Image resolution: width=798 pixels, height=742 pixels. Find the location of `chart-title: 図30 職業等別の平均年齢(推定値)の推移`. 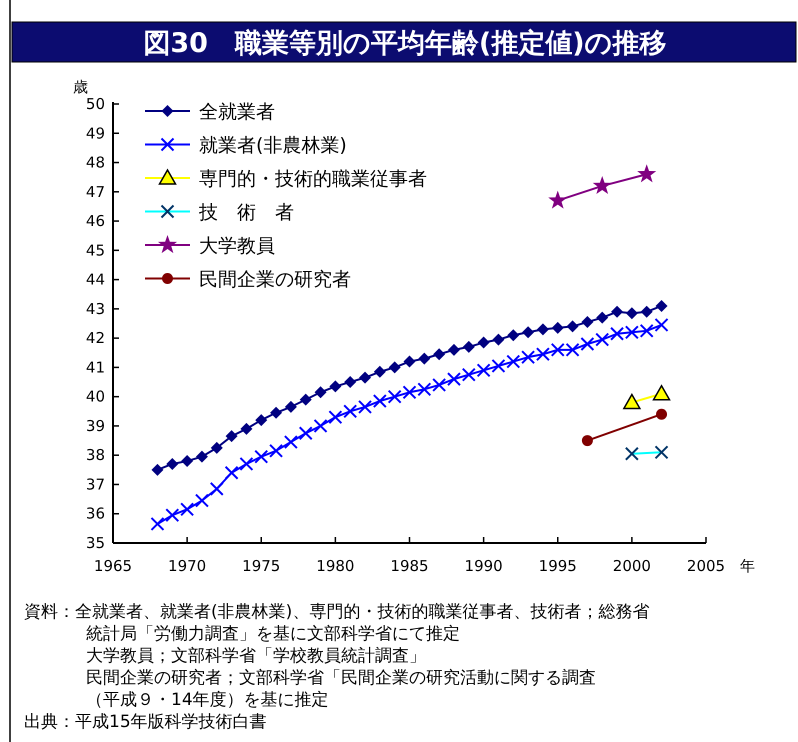

chart-title: 図30 職業等別の平均年齢(推定値)の推移 is located at coordinates (405, 43).